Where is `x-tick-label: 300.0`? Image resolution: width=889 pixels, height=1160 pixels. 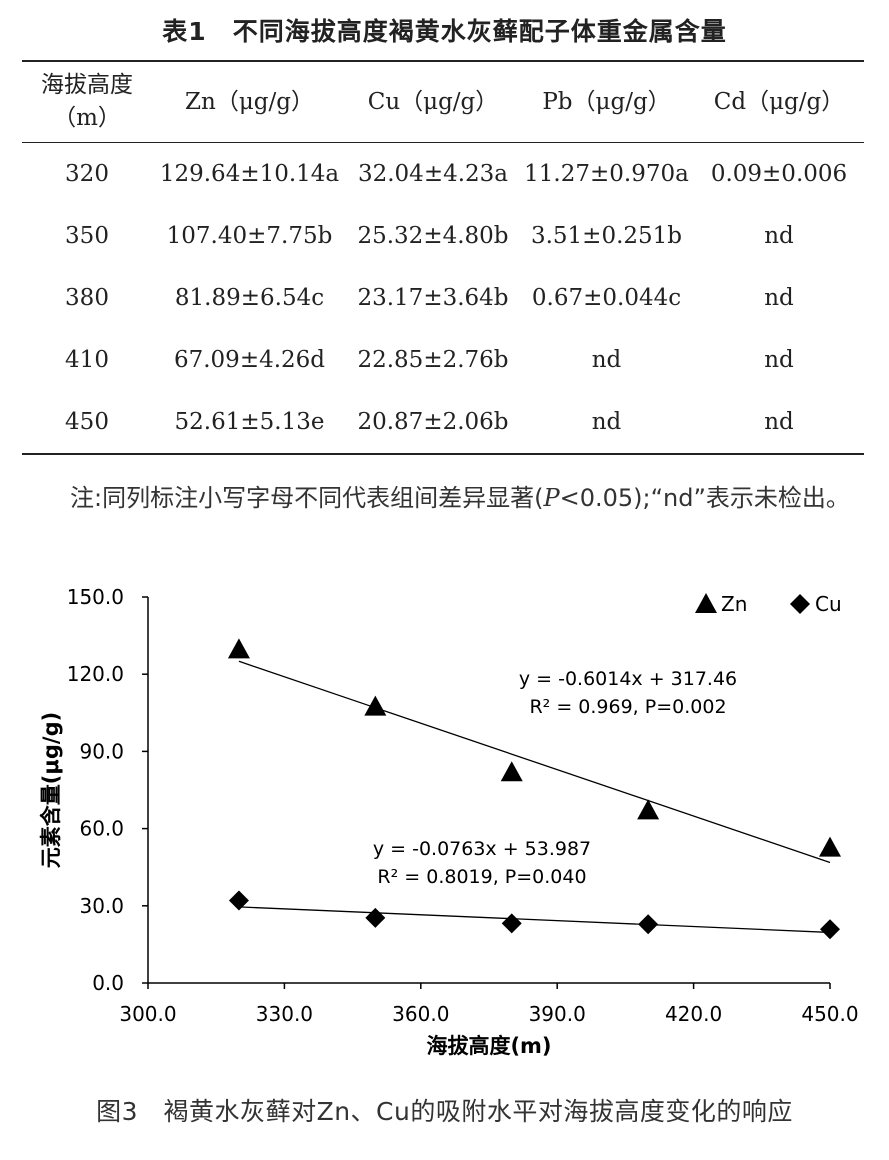 x-tick-label: 300.0 is located at coordinates (147, 1014).